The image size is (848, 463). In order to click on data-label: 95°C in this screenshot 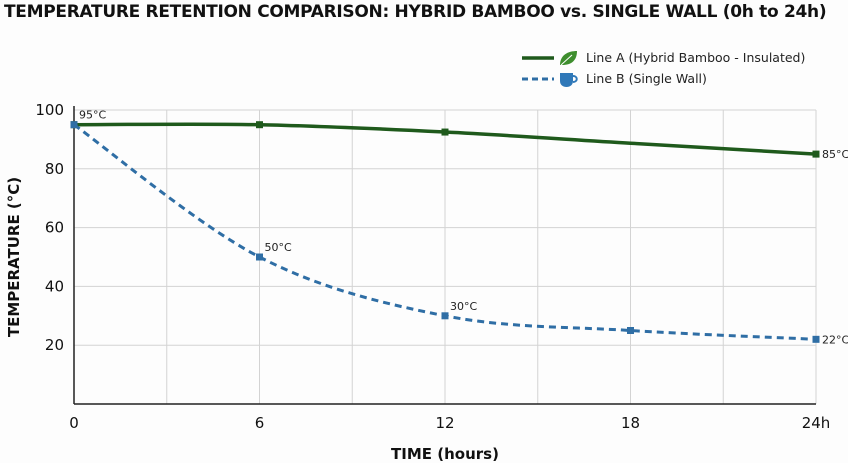, I will do `click(92, 115)`.